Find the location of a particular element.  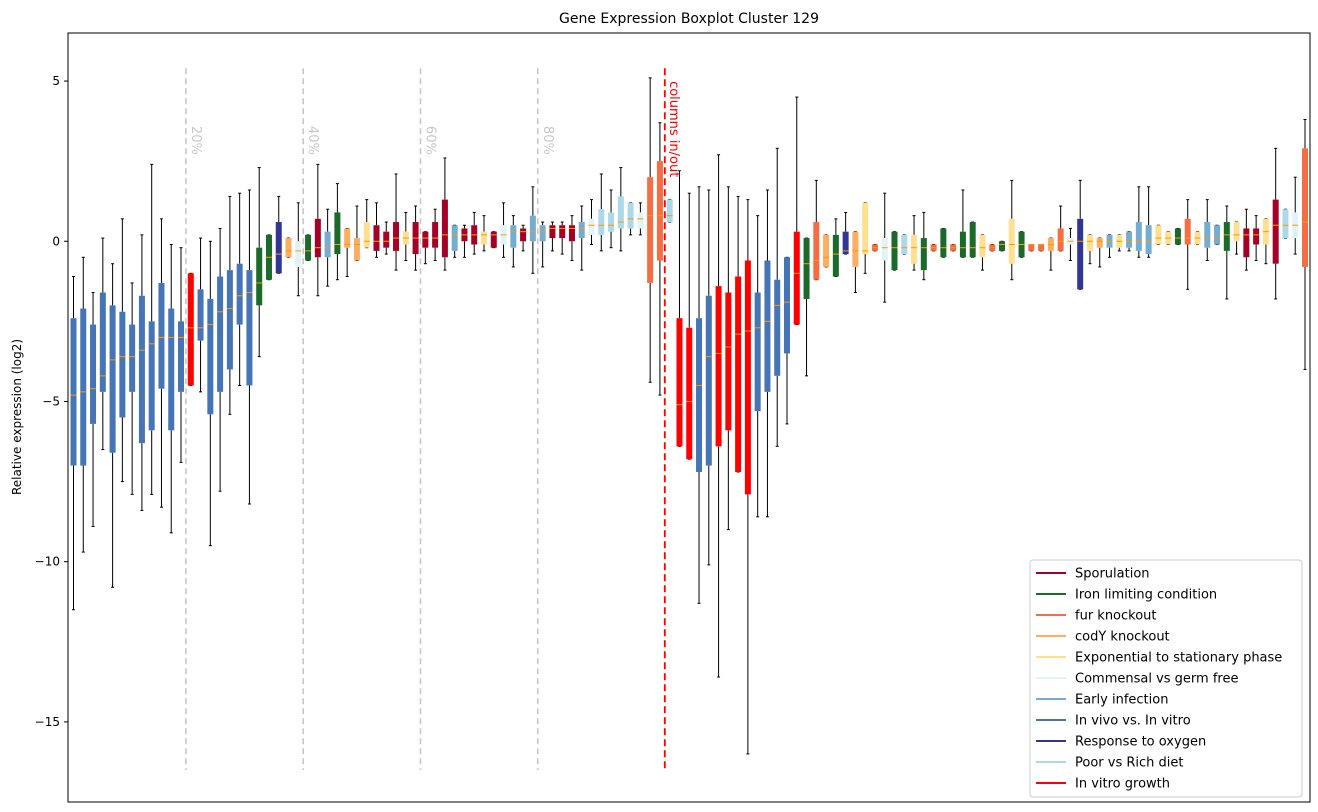

percentile-label: 60% is located at coordinates (429, 140).